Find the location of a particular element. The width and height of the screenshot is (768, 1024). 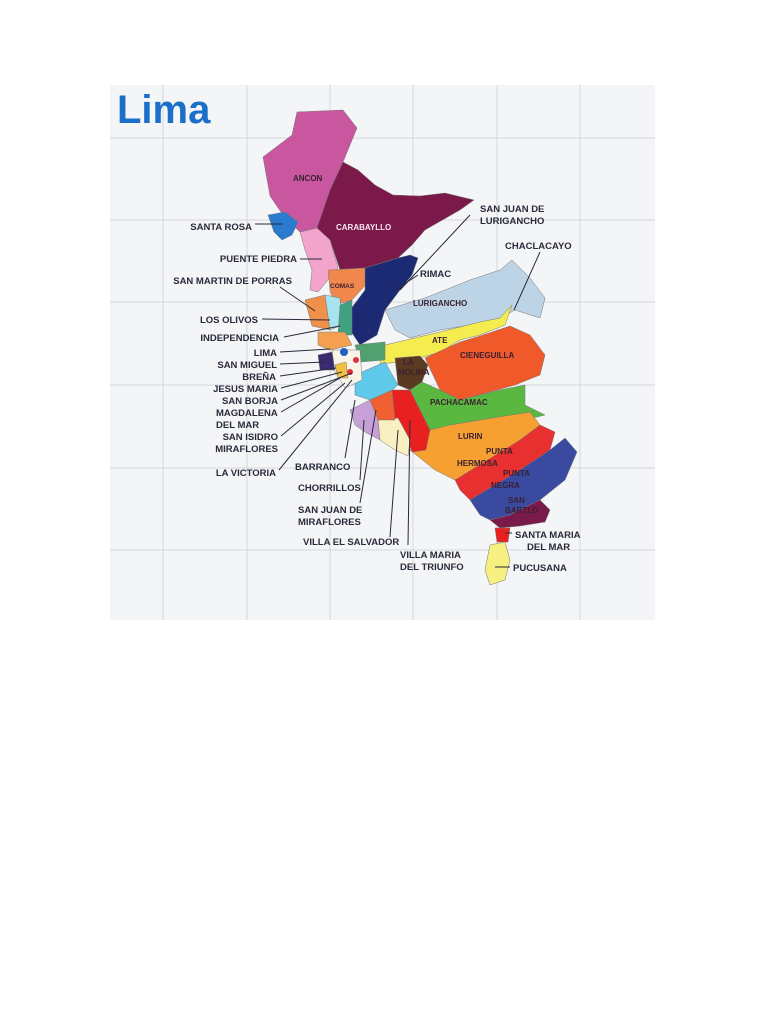

map-title: Lima is located at coordinates (164, 110).